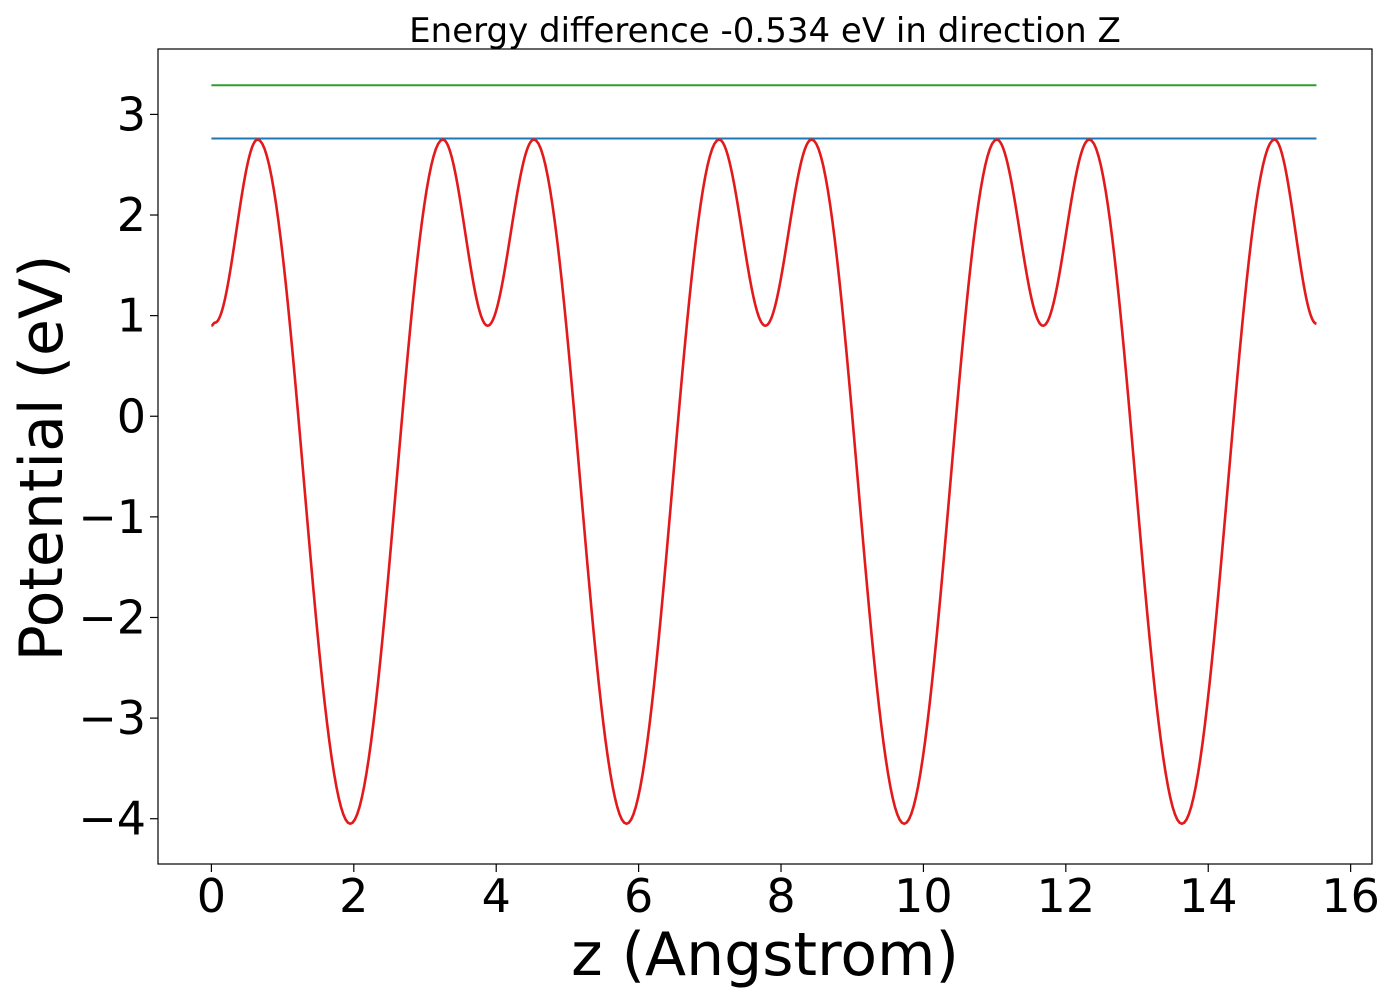  I want to click on x-tick-label: 10, so click(923, 896).